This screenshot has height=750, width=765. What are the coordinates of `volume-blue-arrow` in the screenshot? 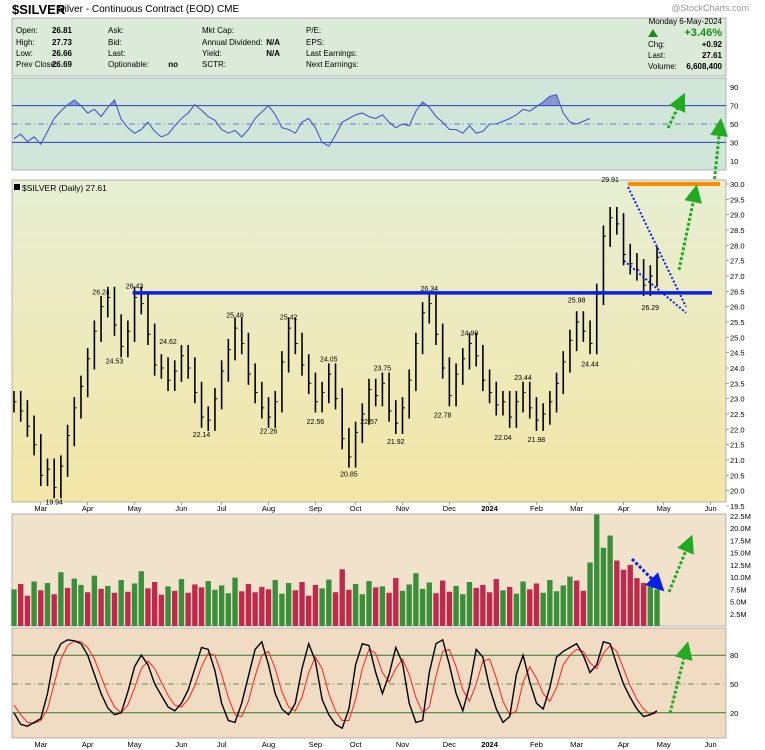 It's located at (647, 574).